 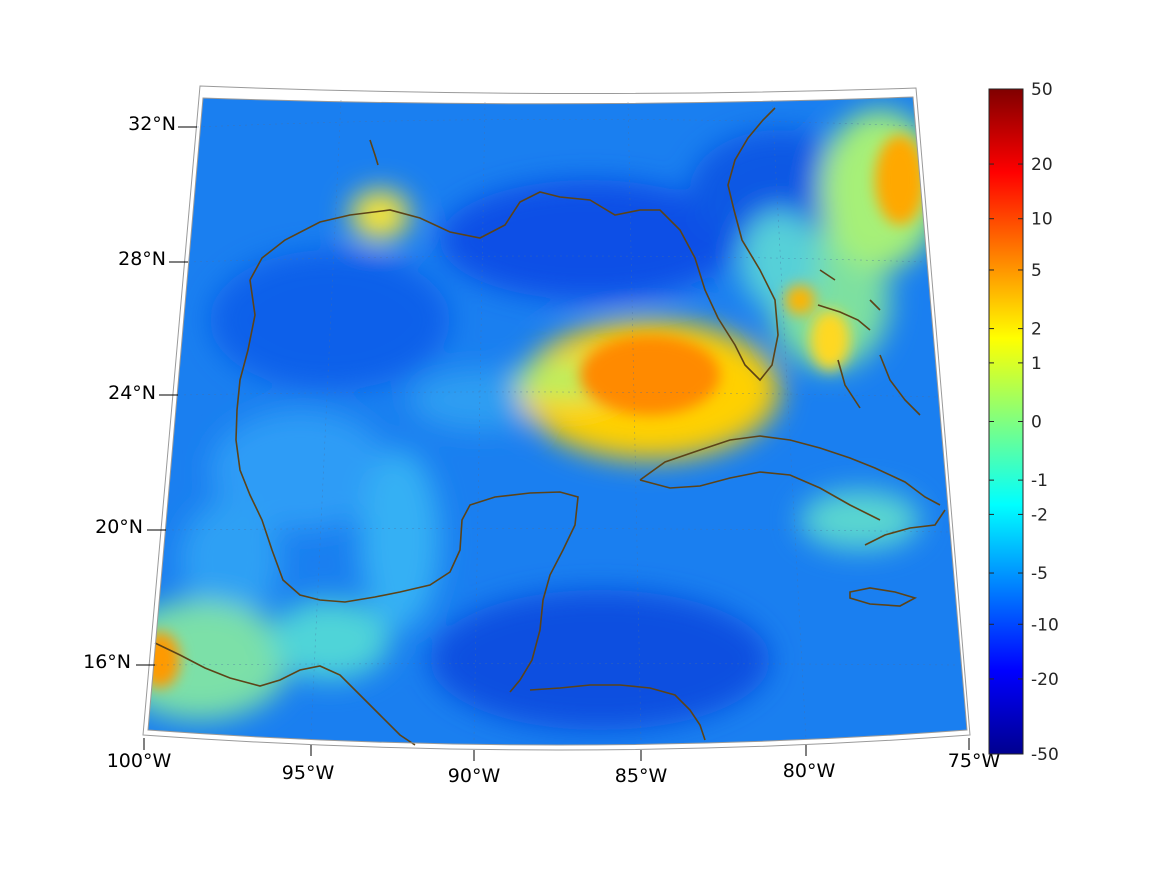 I want to click on colorbar-label: -50, so click(x=1045, y=755).